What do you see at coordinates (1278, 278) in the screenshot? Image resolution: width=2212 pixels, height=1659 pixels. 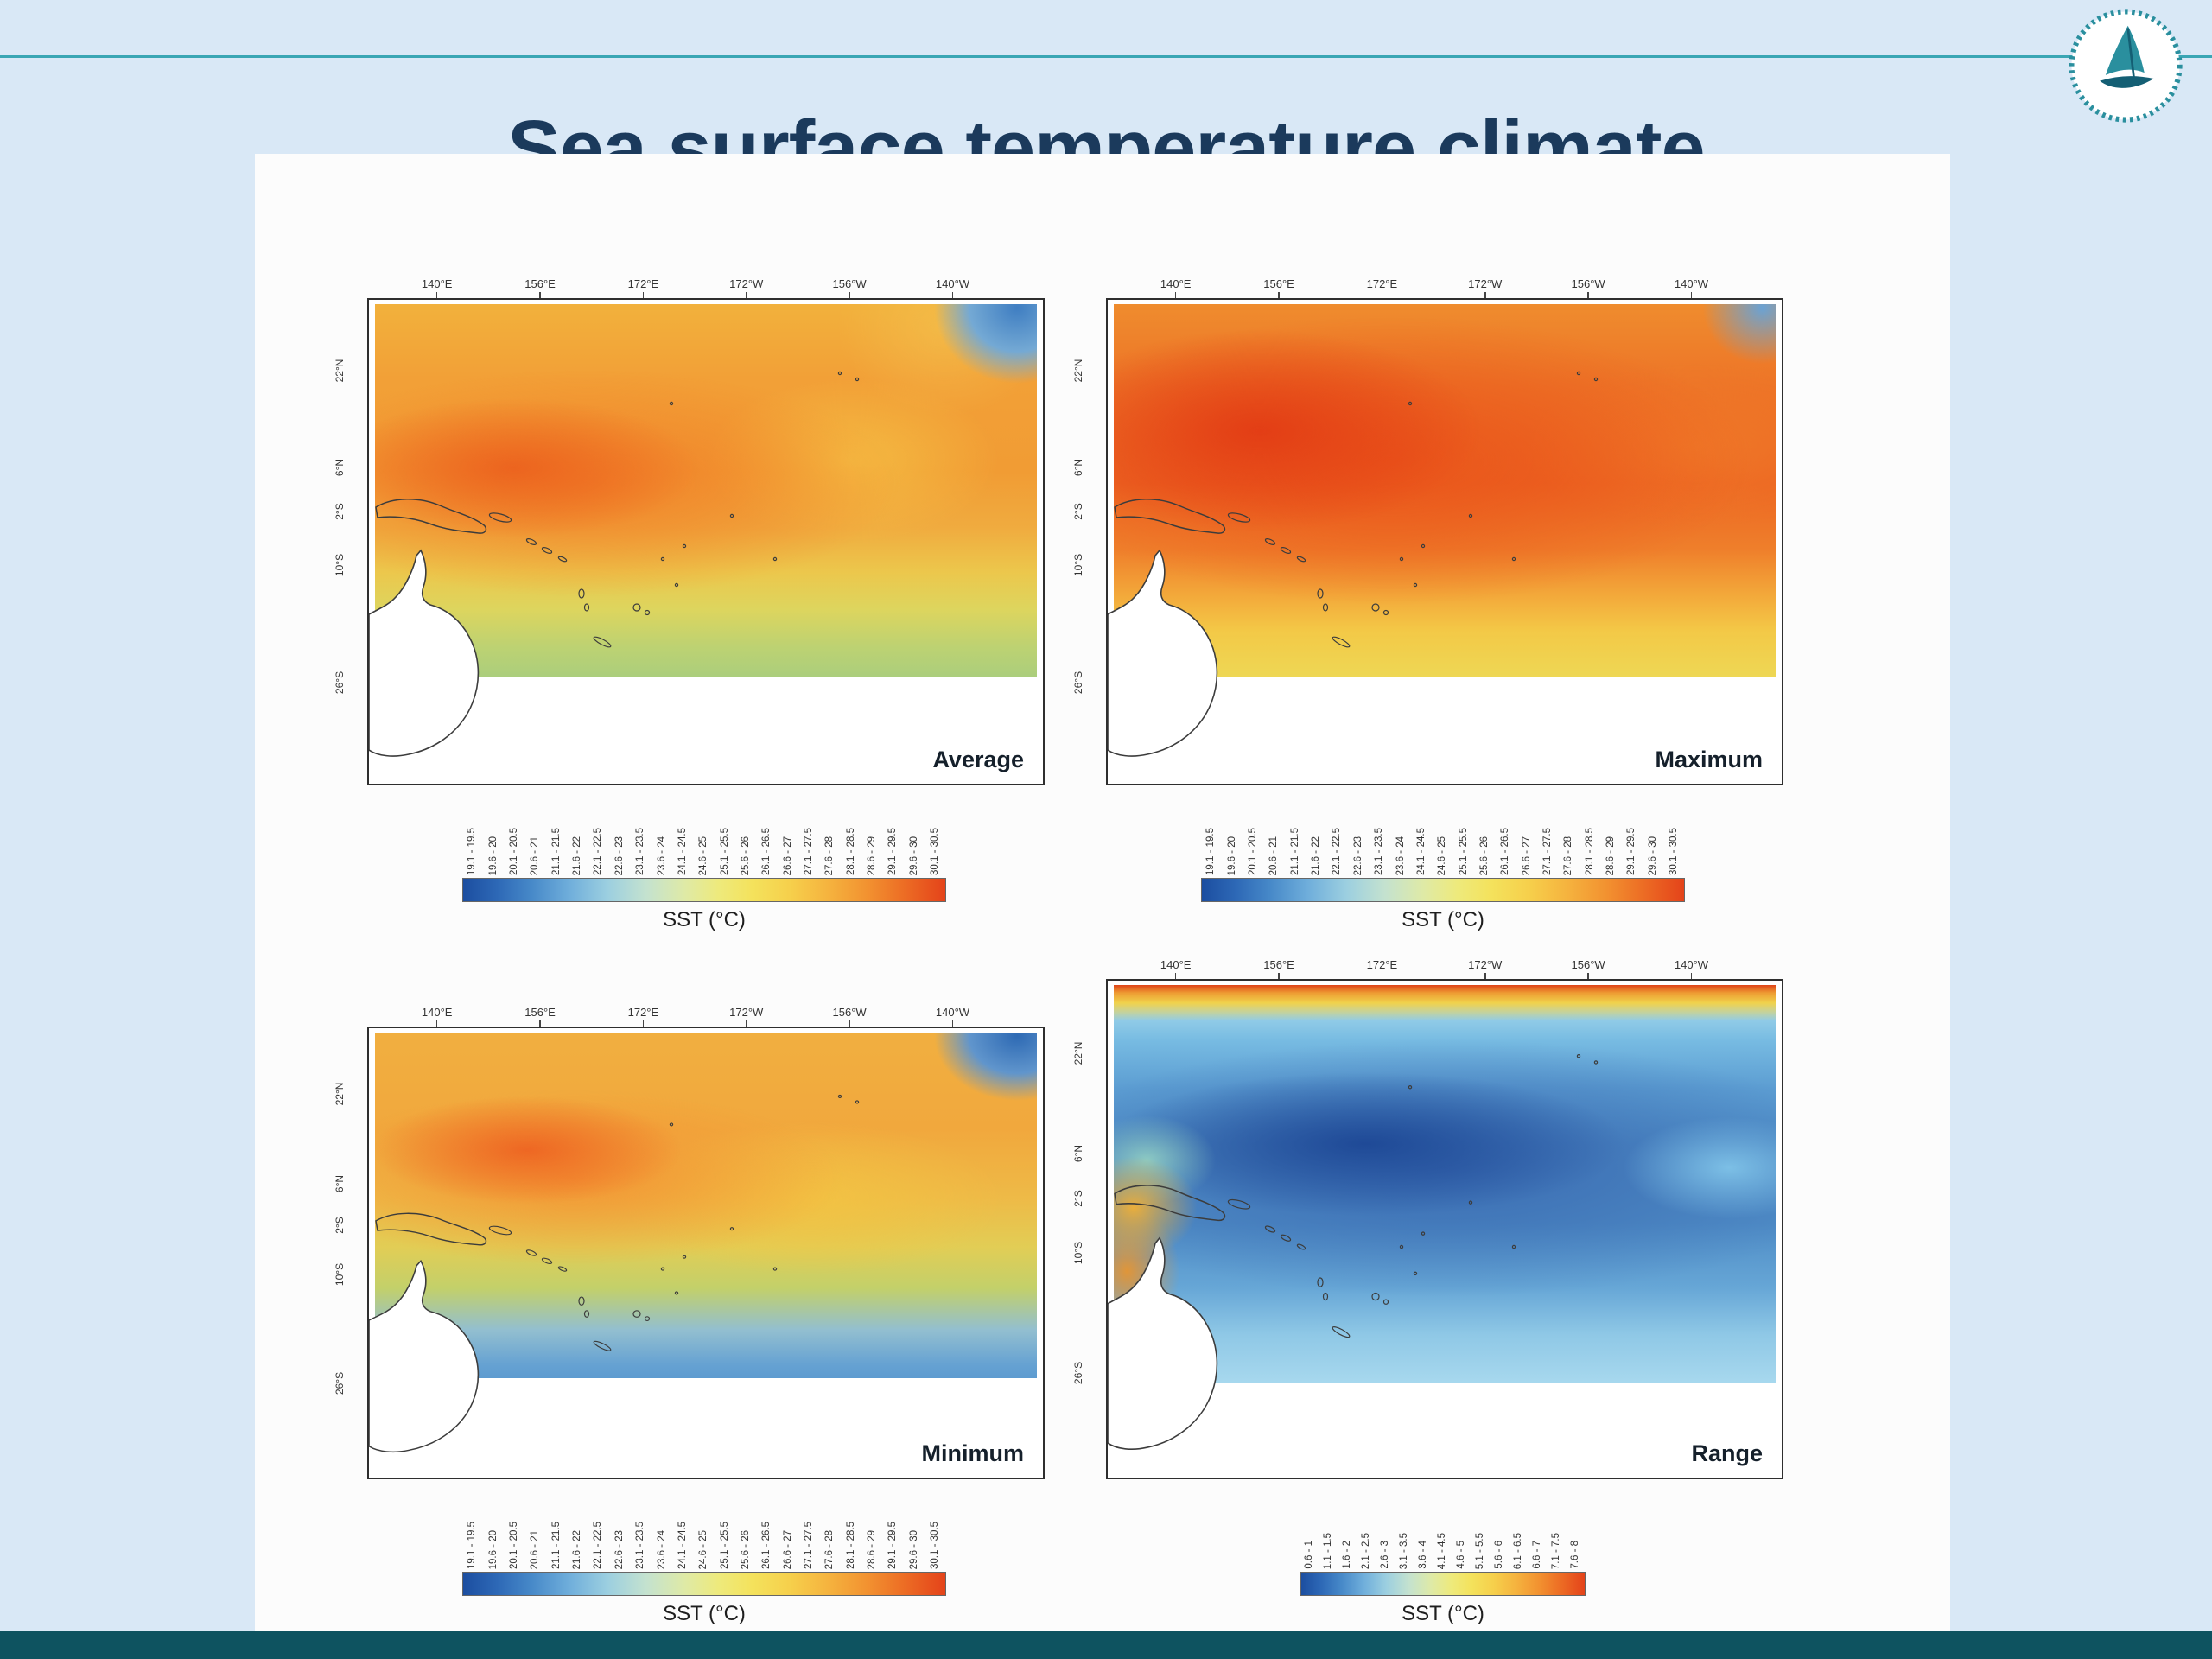 I see `longitude-tick-label: 156°E` at bounding box center [1278, 278].